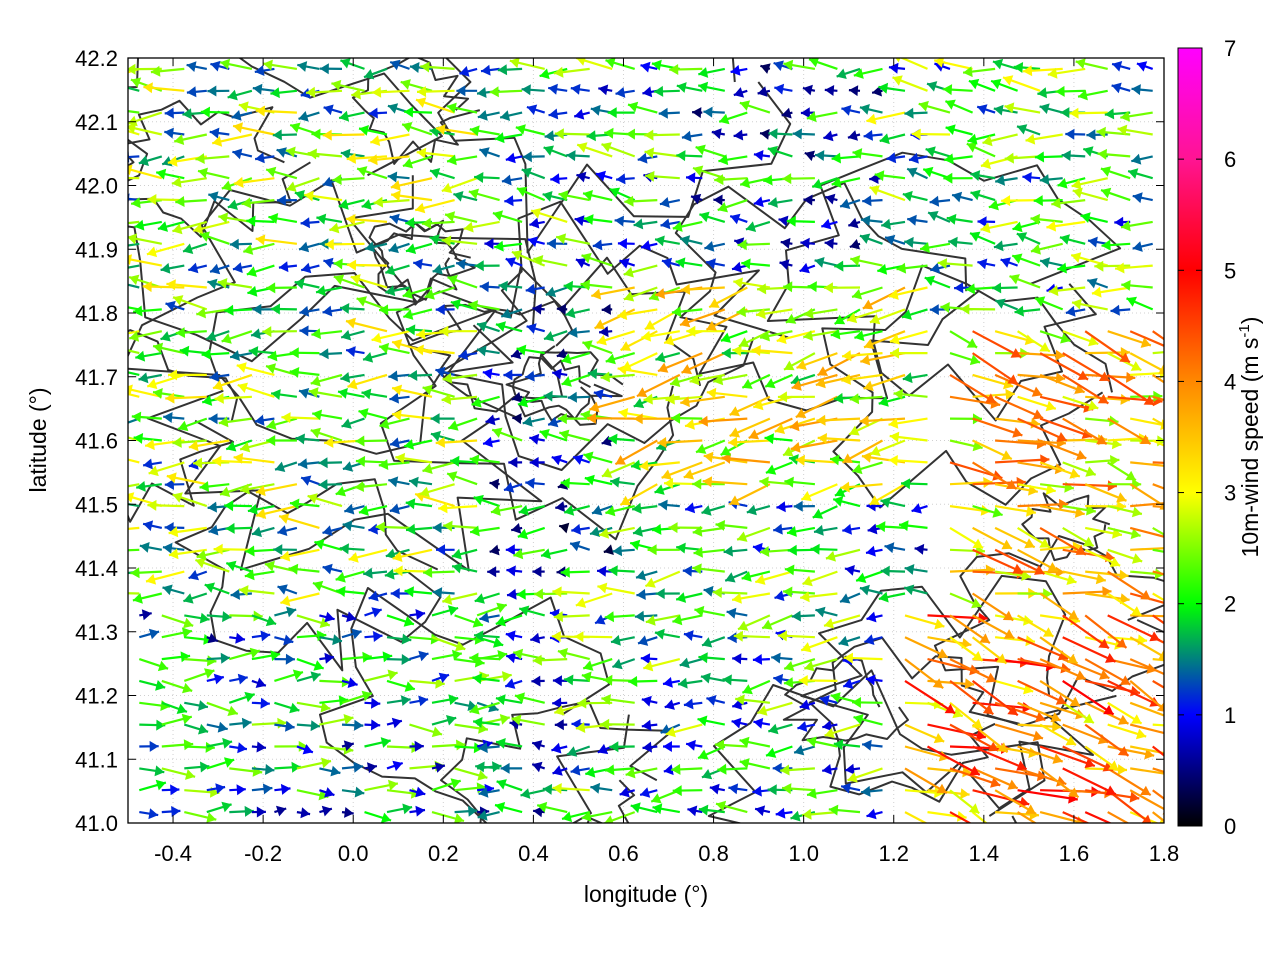 The height and width of the screenshot is (960, 1280). What do you see at coordinates (1048, 631) in the screenshot?
I see `contour-line` at bounding box center [1048, 631].